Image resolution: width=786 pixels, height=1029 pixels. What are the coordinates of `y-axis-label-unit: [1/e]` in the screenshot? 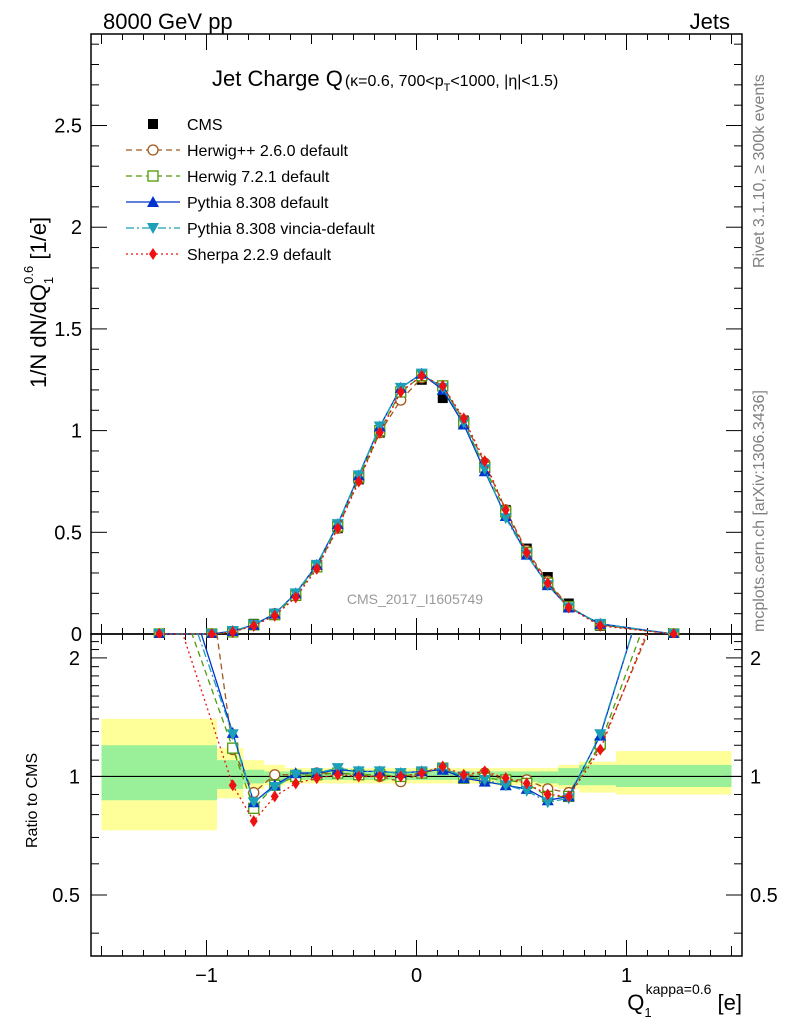 It's located at (38, 241).